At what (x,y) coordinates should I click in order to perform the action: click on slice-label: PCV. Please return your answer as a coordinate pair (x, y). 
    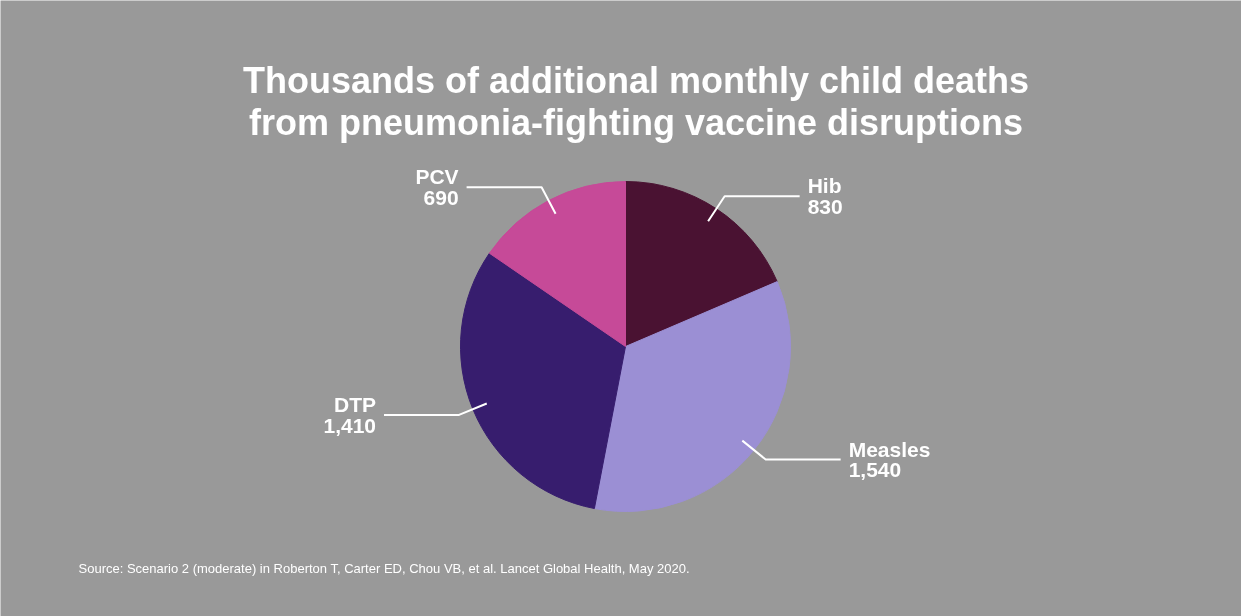
    Looking at the image, I should click on (437, 177).